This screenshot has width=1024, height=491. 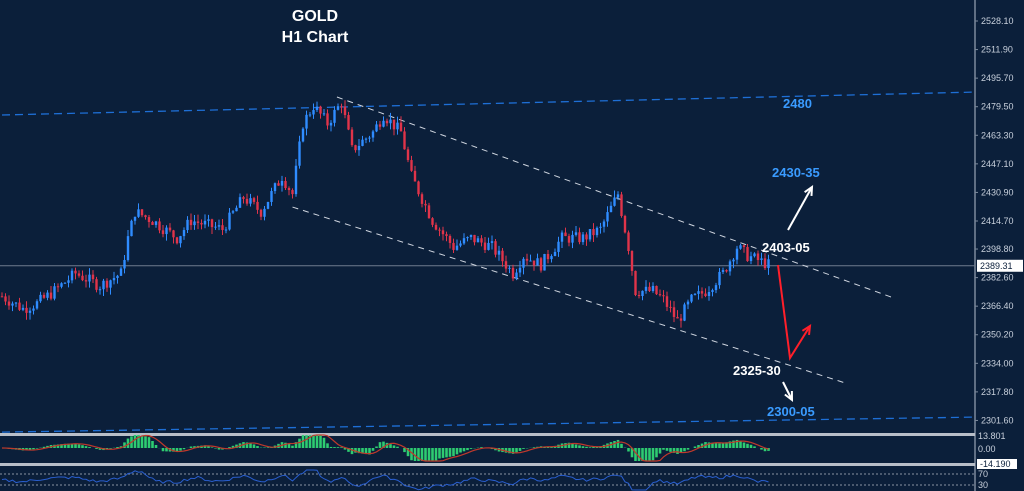 I want to click on y-tick-label: 2447.10, so click(x=997, y=164).